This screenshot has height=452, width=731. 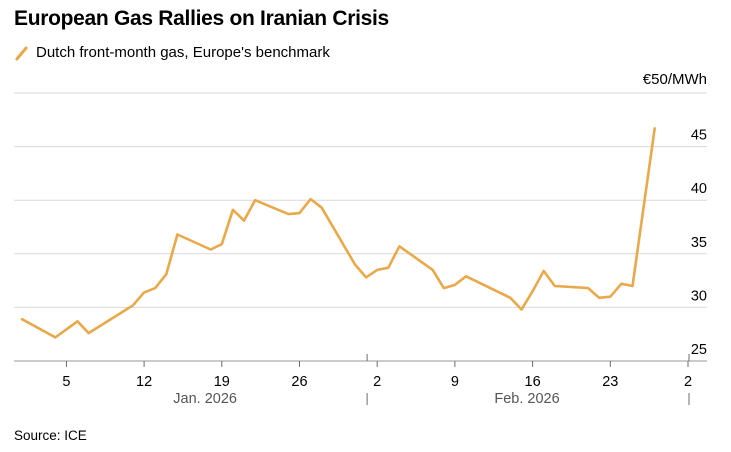 I want to click on x-tick-label-8: 2, so click(x=688, y=382).